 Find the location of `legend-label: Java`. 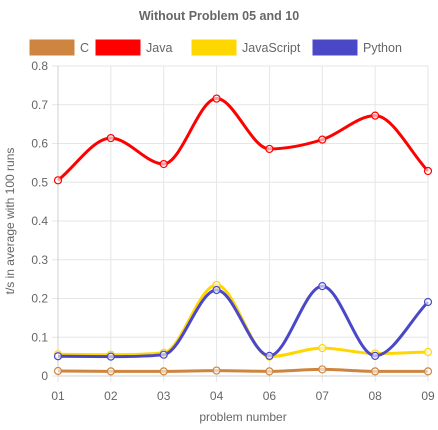

legend-label: Java is located at coordinates (159, 48).